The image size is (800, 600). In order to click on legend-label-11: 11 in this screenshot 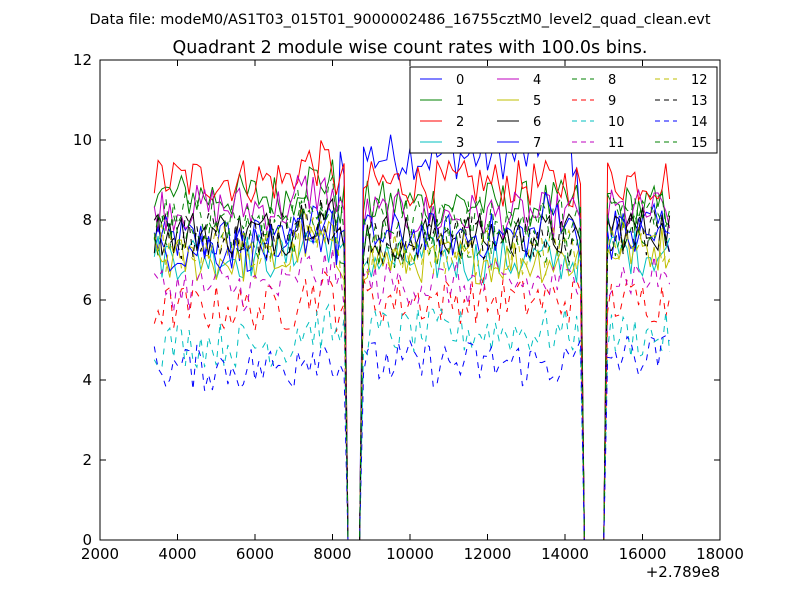, I will do `click(616, 143)`.